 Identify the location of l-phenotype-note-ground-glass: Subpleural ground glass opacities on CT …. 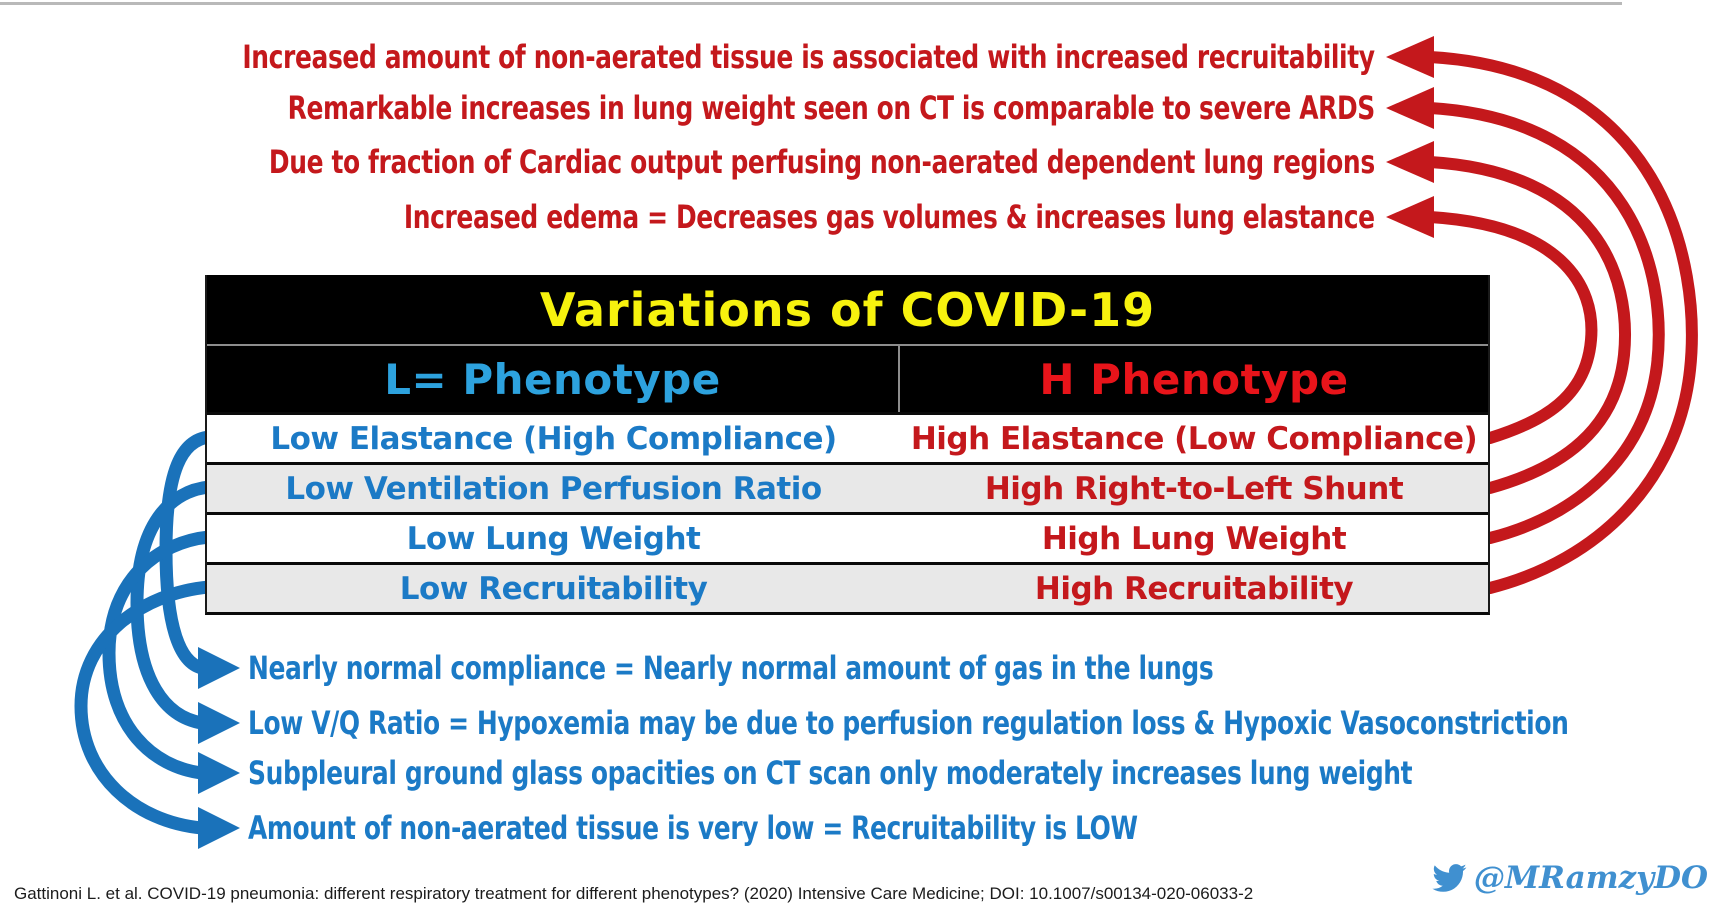
(830, 773).